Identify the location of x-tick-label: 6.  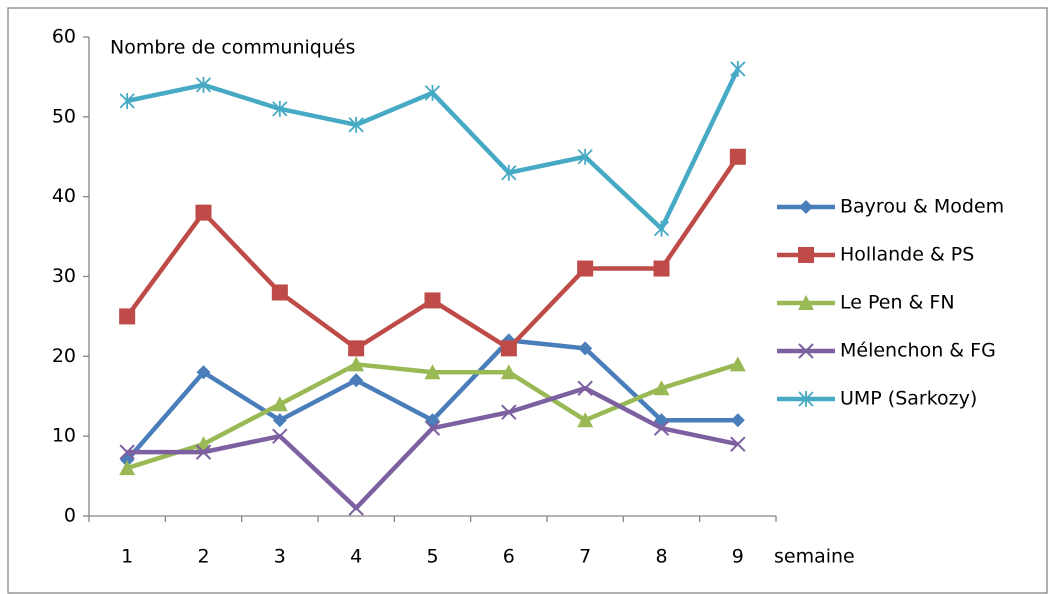
(509, 557).